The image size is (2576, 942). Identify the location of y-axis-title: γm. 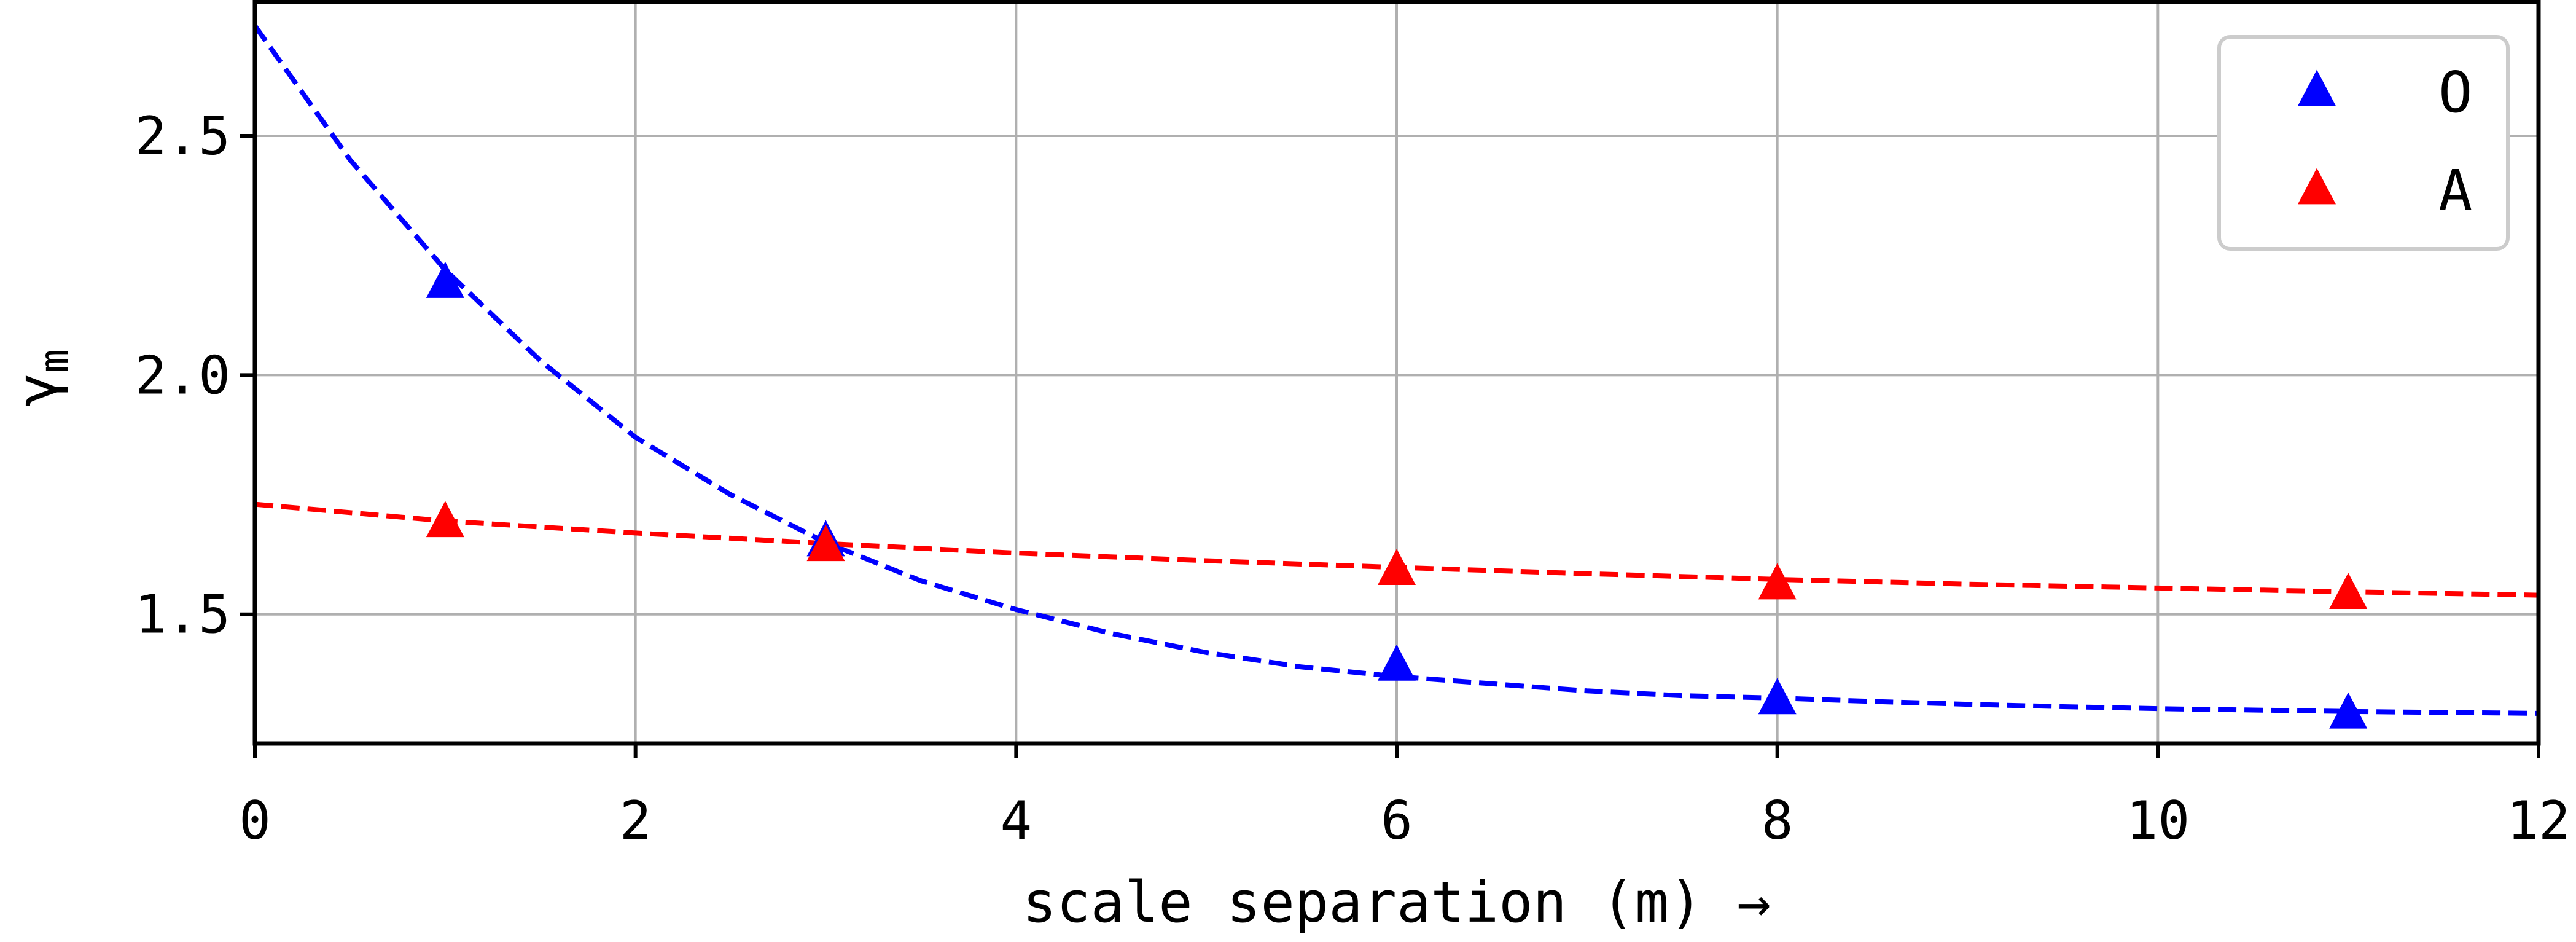
(40, 378).